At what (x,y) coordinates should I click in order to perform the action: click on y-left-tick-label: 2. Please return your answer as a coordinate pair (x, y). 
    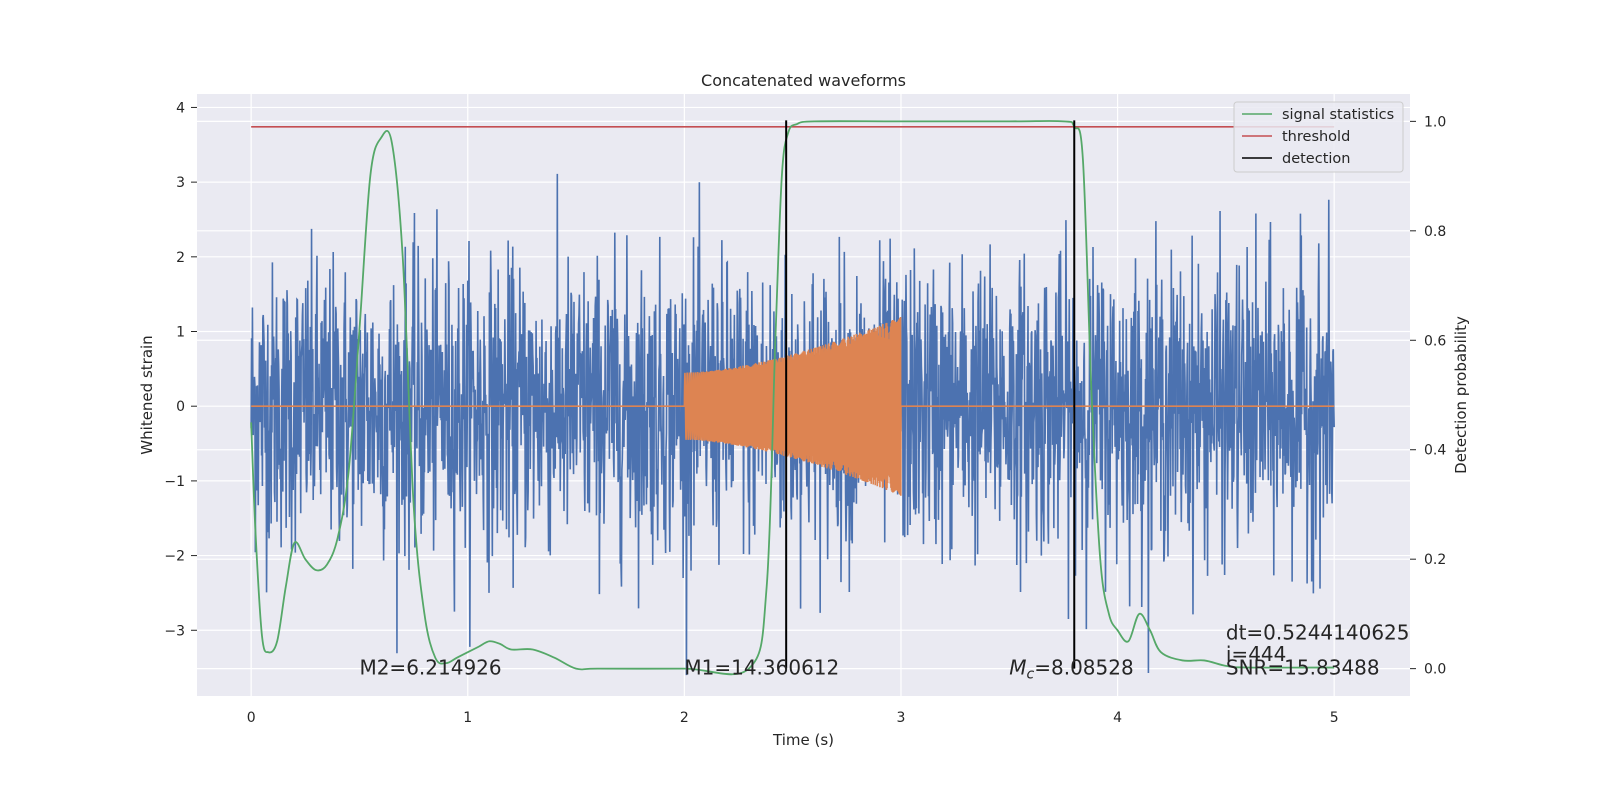
    Looking at the image, I should click on (180, 258).